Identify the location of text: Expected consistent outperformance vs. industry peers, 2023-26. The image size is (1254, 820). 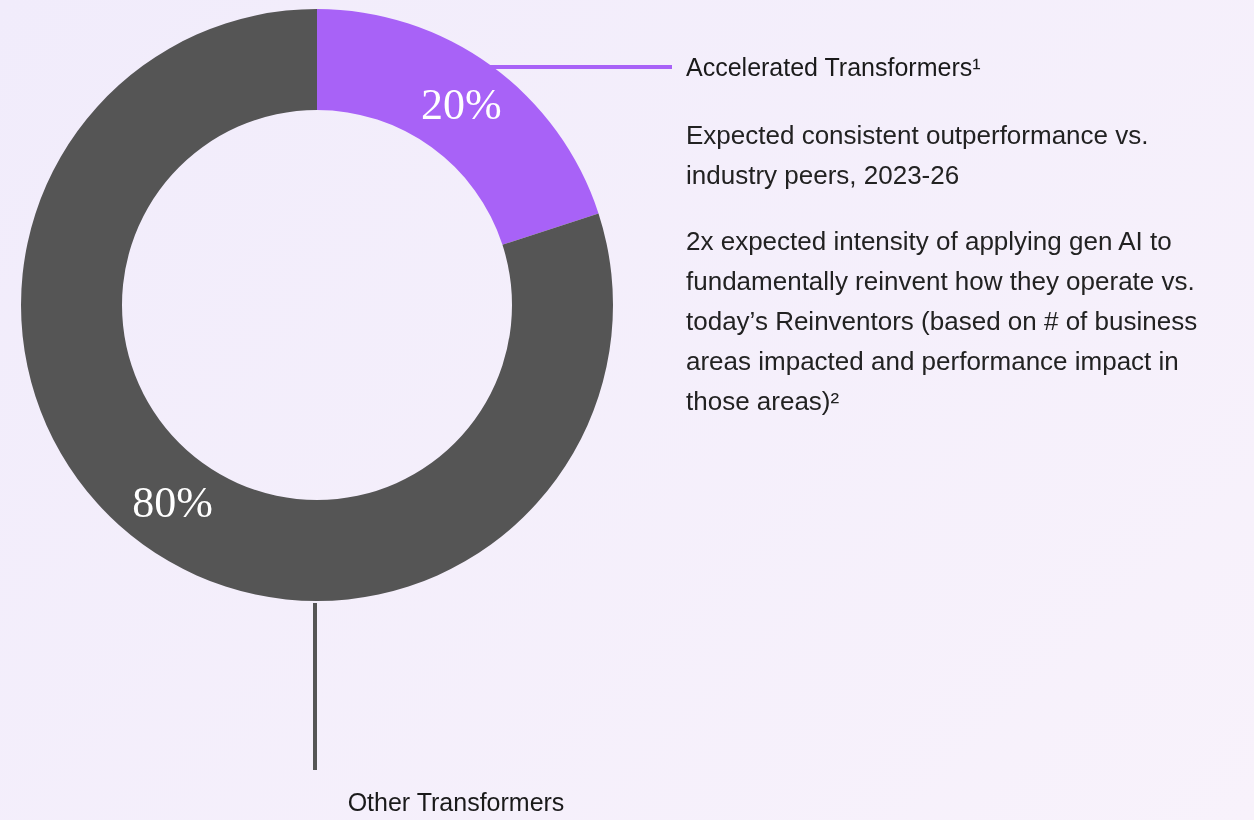
(917, 155).